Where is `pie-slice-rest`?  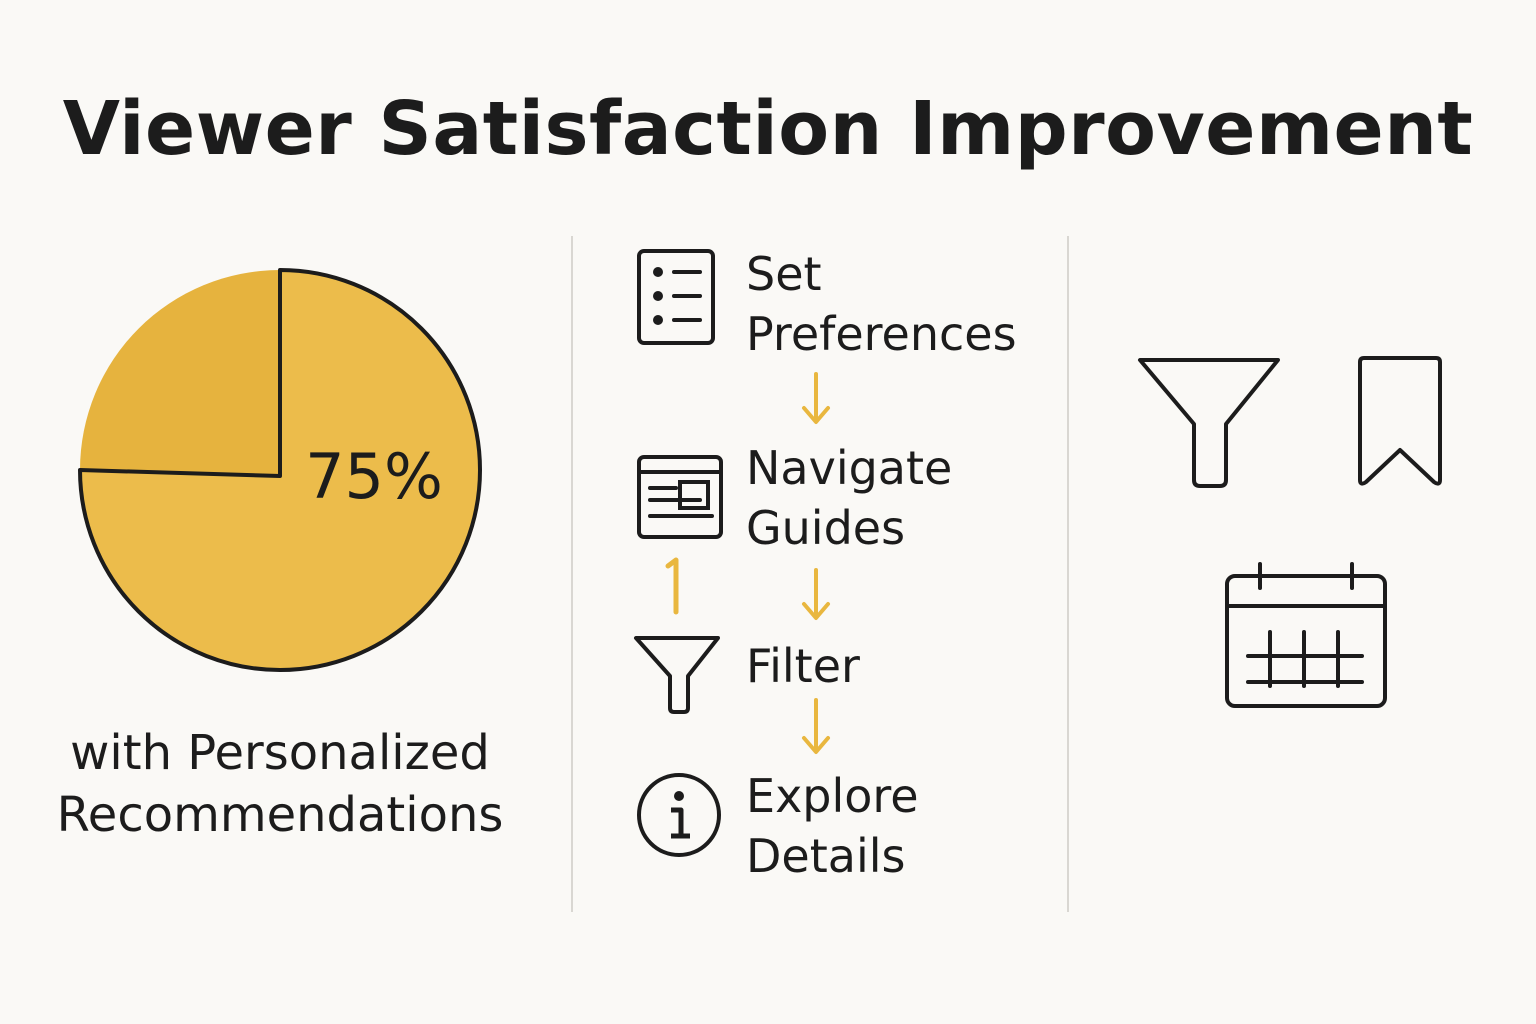 pie-slice-rest is located at coordinates (180, 373).